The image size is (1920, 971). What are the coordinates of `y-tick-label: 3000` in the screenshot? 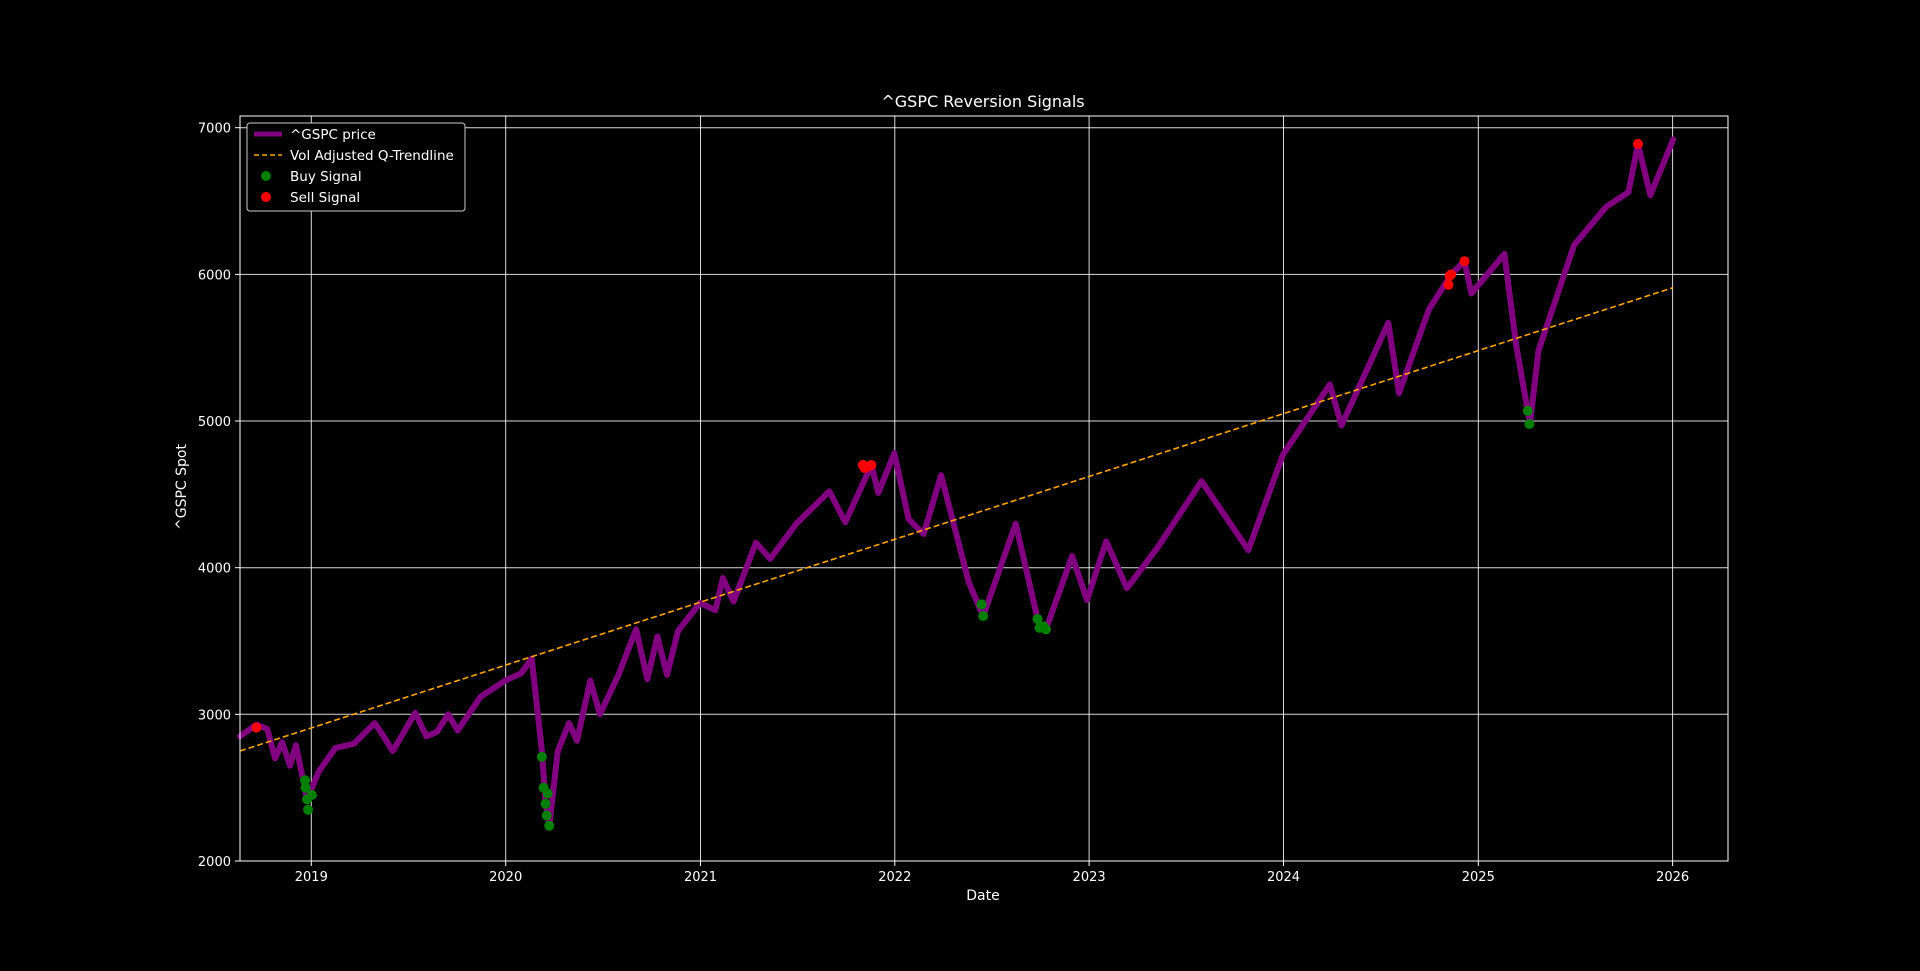 It's located at (214, 715).